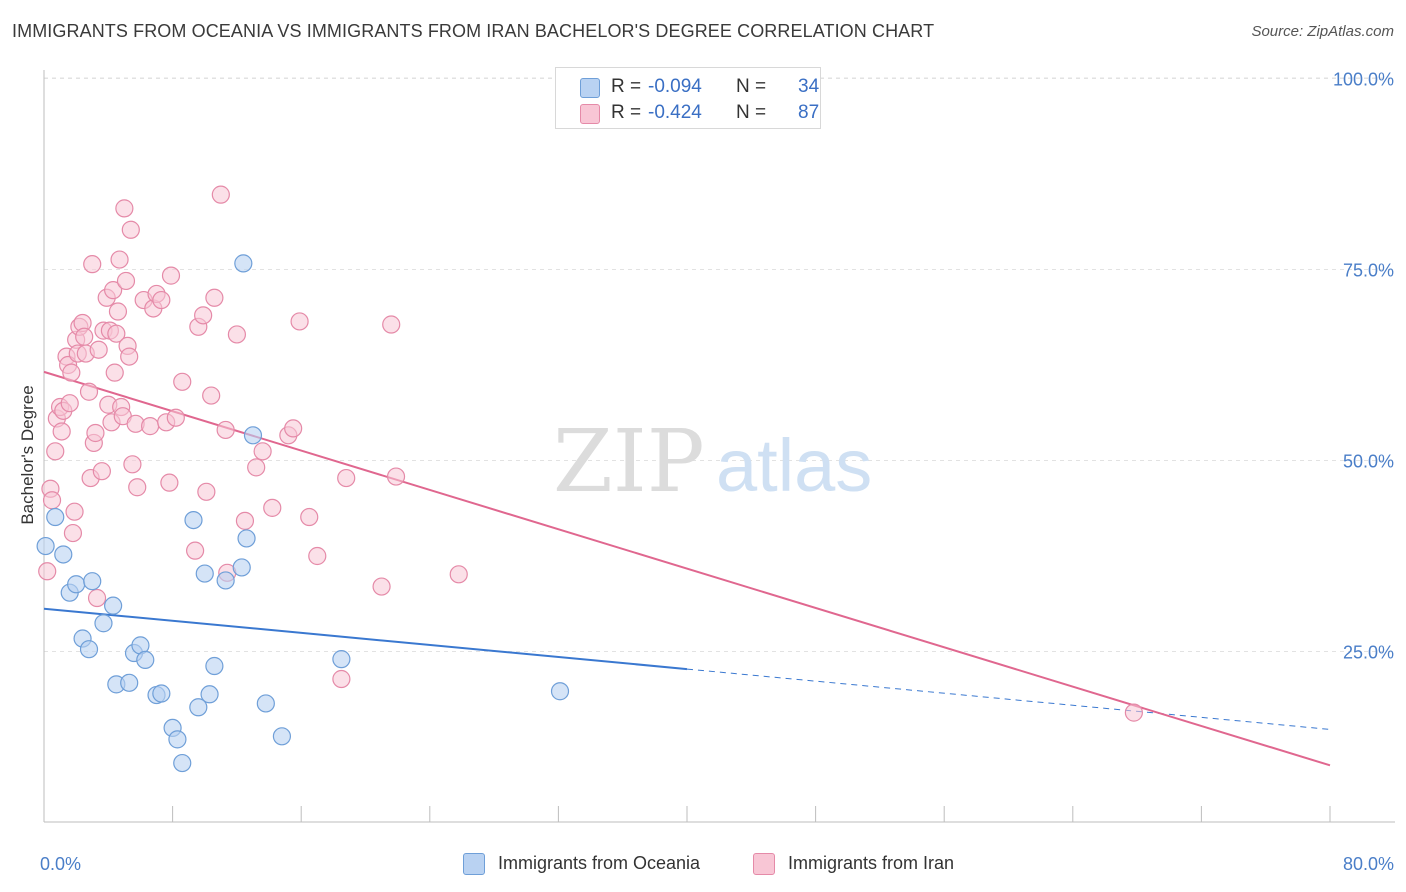  Describe the element at coordinates (871, 863) in the screenshot. I see `legend-label-iran: Immigrants from Iran` at that location.